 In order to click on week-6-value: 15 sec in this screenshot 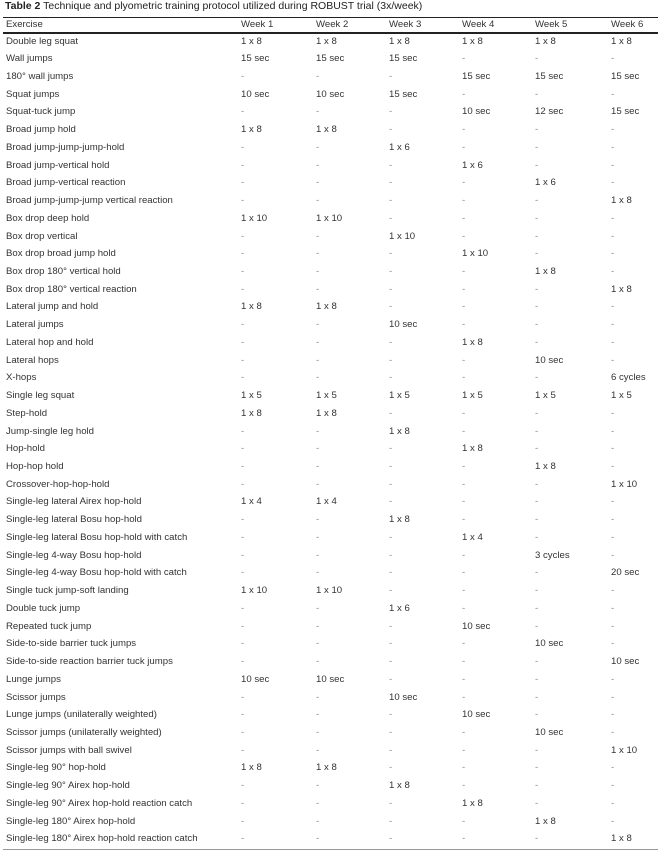, I will do `click(625, 112)`.